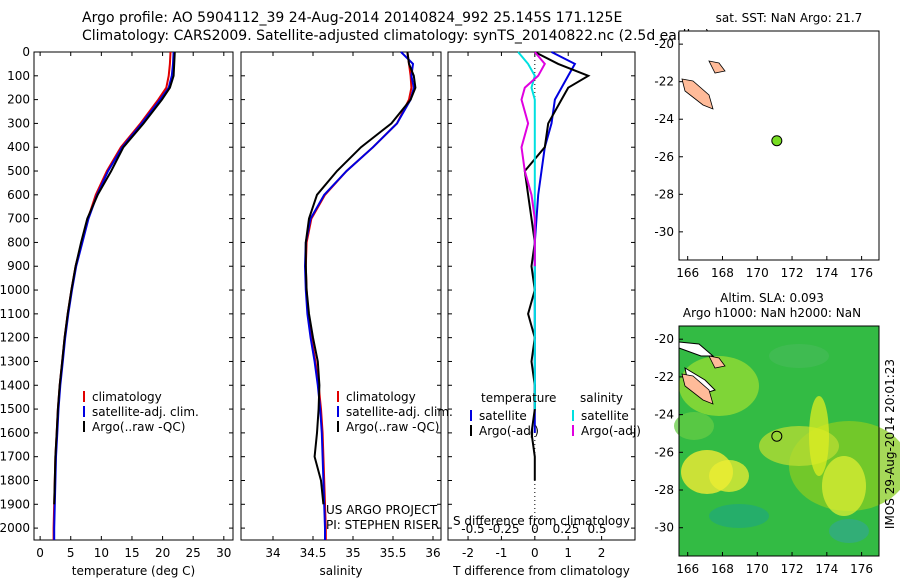  Describe the element at coordinates (541, 521) in the screenshot. I see `secondary-axis-label: S difference from climatology` at that location.